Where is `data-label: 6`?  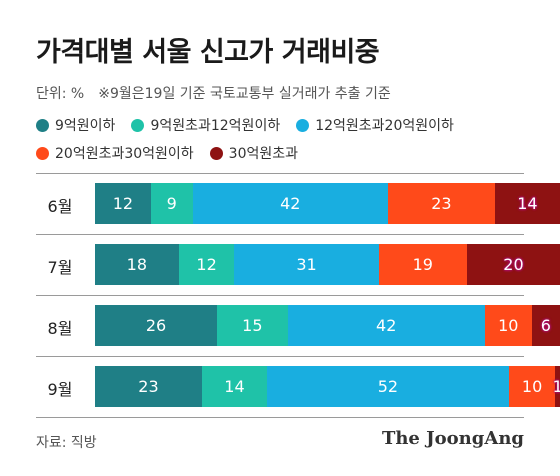 data-label: 6 is located at coordinates (545, 325).